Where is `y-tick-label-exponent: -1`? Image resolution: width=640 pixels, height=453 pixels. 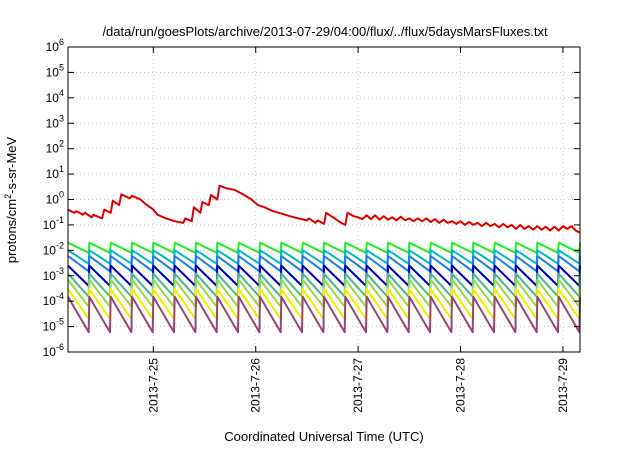
y-tick-label-exponent: -1 is located at coordinates (60, 220).